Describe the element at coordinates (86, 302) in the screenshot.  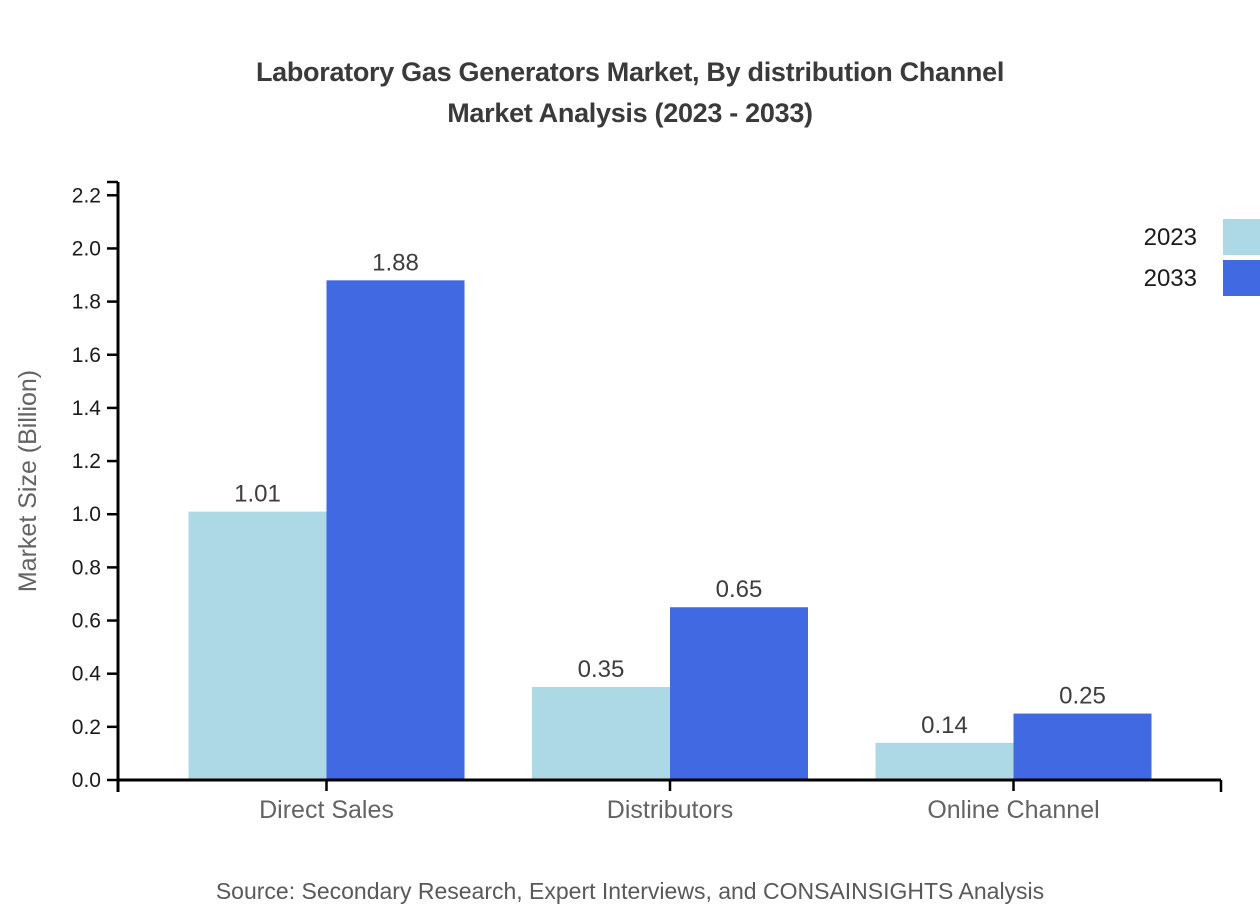
I see `y-tick-label-1-8: 1.8` at that location.